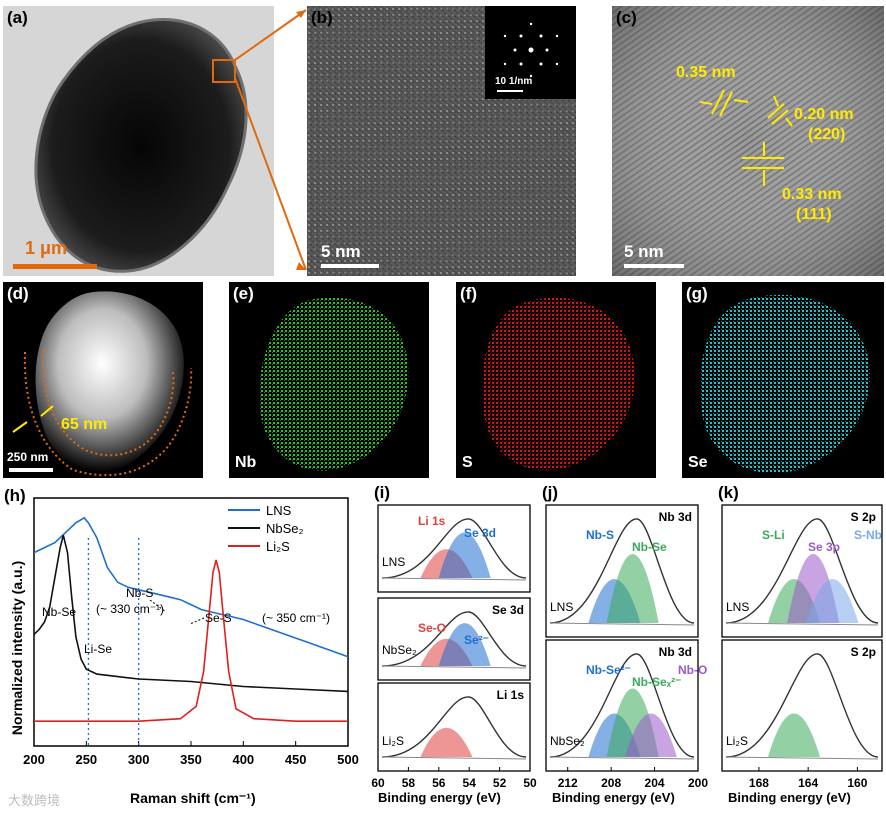  What do you see at coordinates (55, 266) in the screenshot?
I see `scale-bar` at bounding box center [55, 266].